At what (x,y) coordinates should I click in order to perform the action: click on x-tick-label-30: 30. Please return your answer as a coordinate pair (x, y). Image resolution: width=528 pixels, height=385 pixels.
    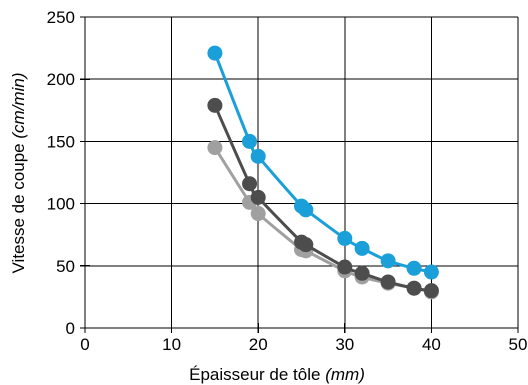
    Looking at the image, I should click on (344, 344).